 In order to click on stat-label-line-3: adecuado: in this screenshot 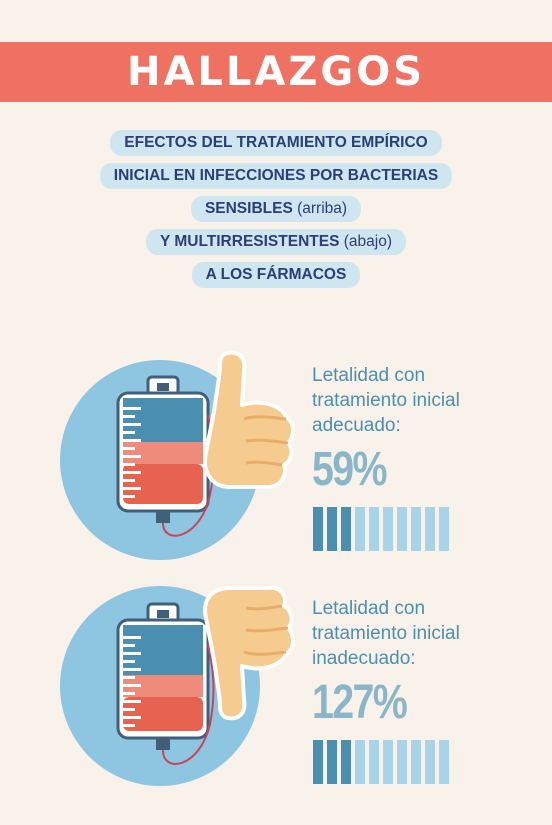, I will do `click(356, 425)`.